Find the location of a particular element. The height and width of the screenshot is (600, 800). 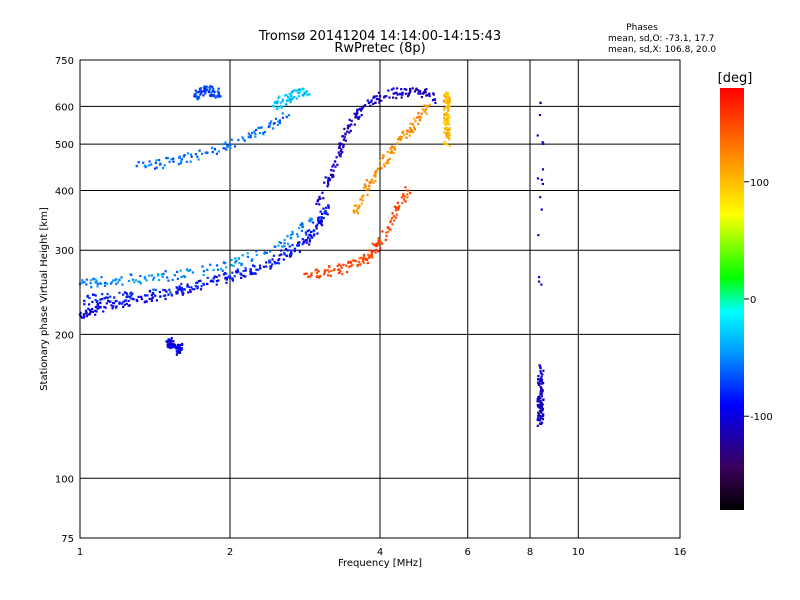

y-tick-label: 500 is located at coordinates (64, 145).